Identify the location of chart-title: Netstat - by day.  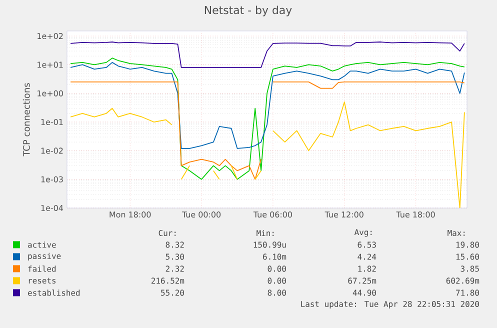
(248, 11).